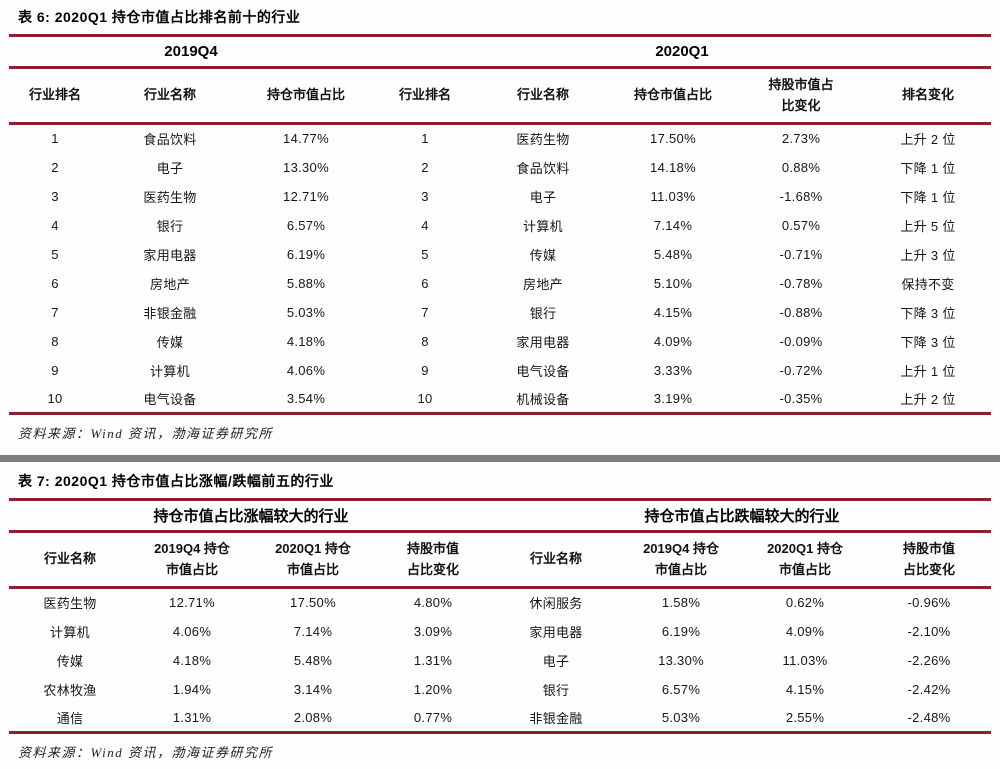 The height and width of the screenshot is (769, 1000). What do you see at coordinates (70, 718) in the screenshot?
I see `table-cell: 通信` at bounding box center [70, 718].